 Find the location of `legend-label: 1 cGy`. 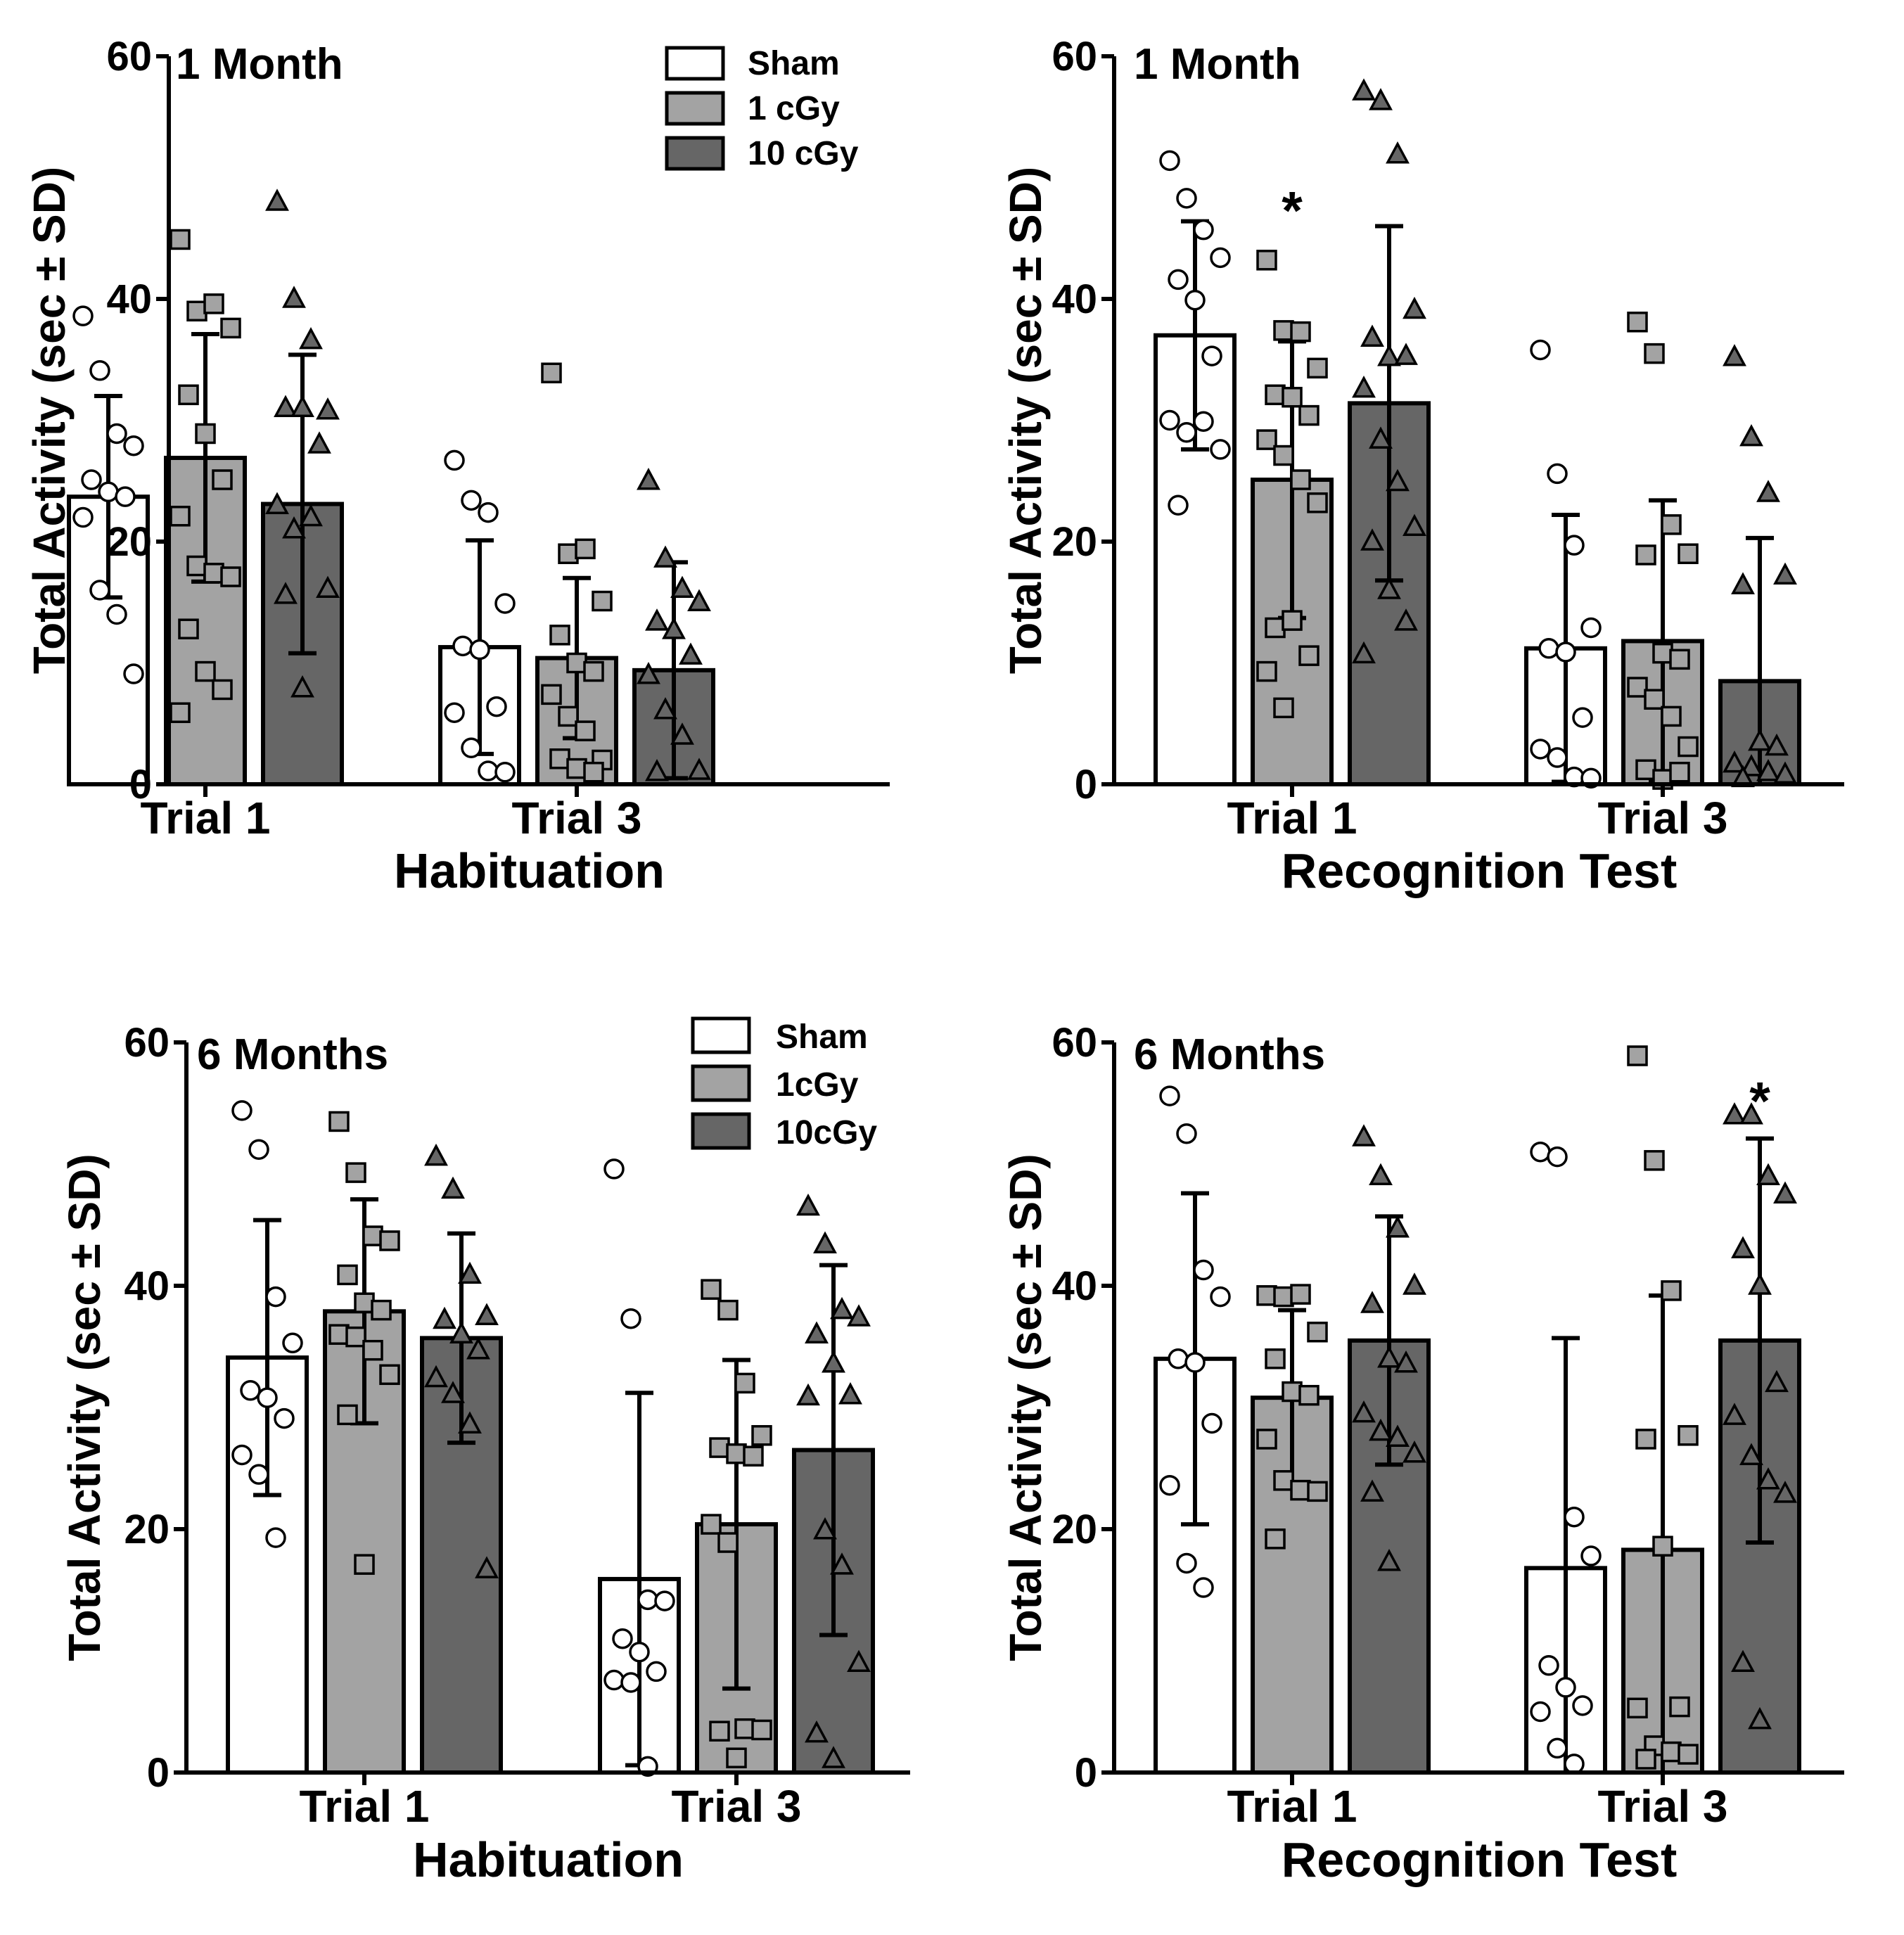

legend-label: 1 cGy is located at coordinates (794, 108).